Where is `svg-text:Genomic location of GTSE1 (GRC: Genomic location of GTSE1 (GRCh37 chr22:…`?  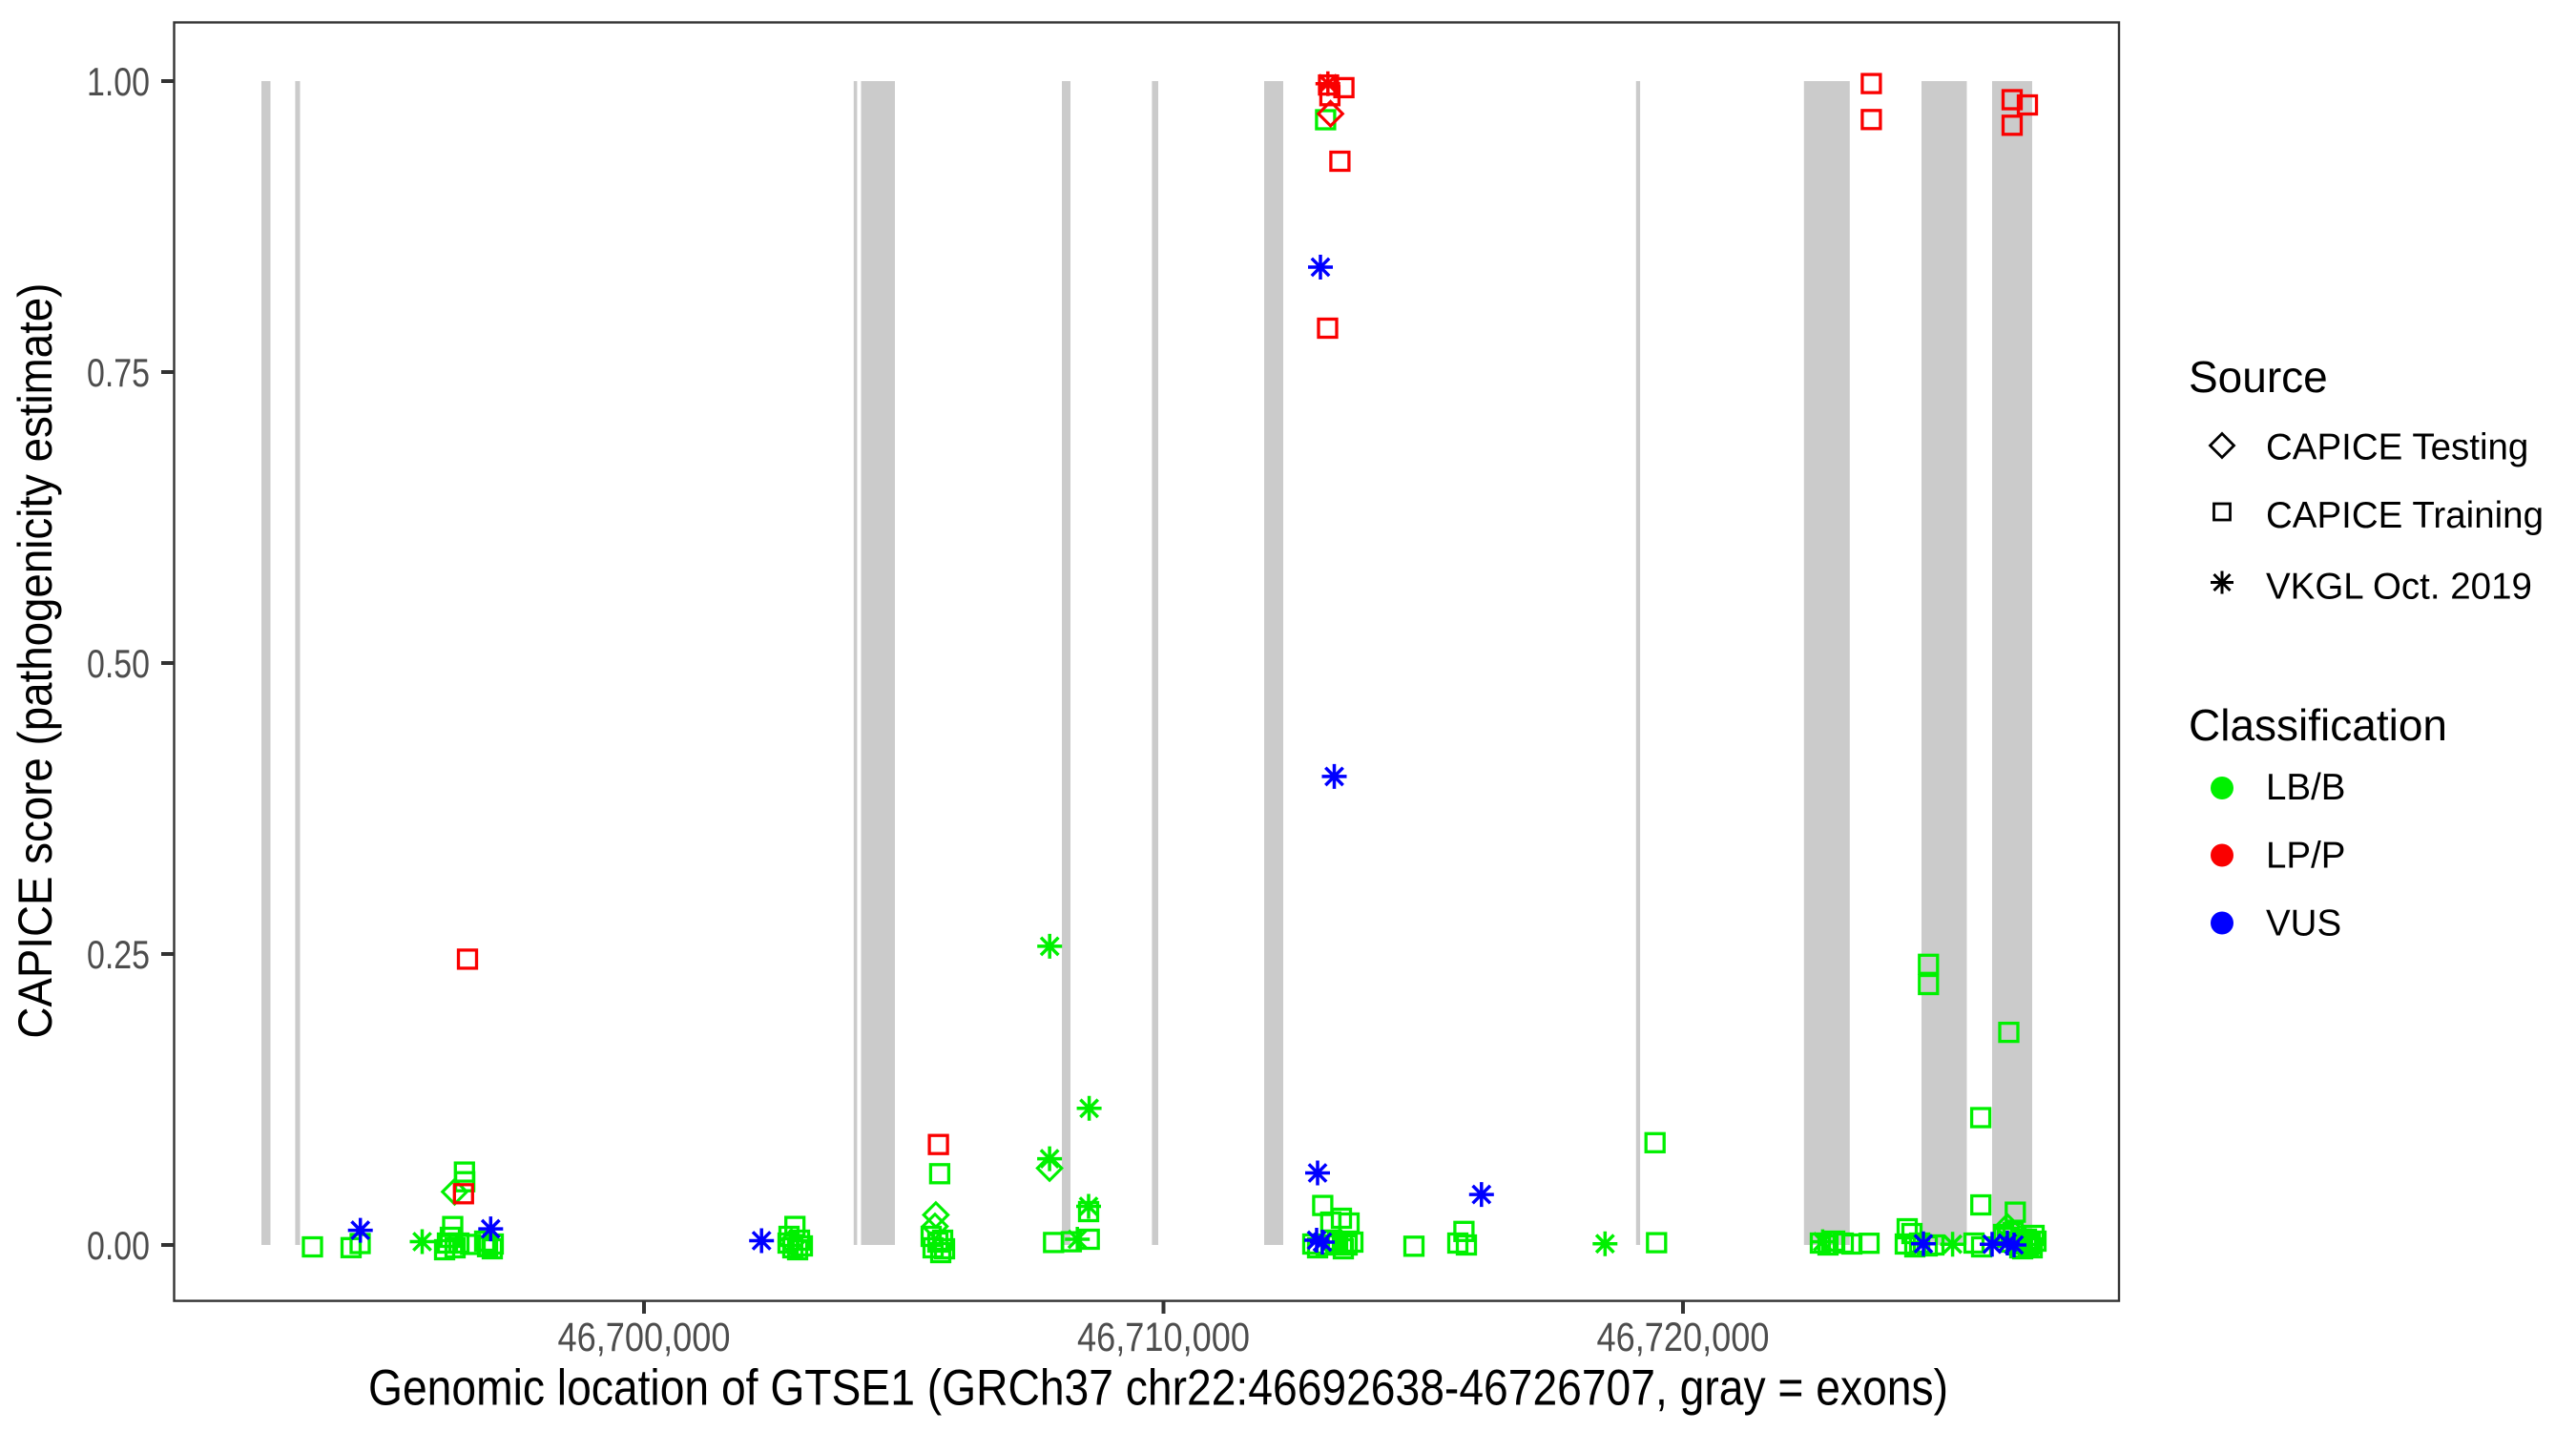 svg-text:Genomic location of GTSE1 (GRC: Genomic location of GTSE1 (GRCh37 chr22:… is located at coordinates (1158, 1387).